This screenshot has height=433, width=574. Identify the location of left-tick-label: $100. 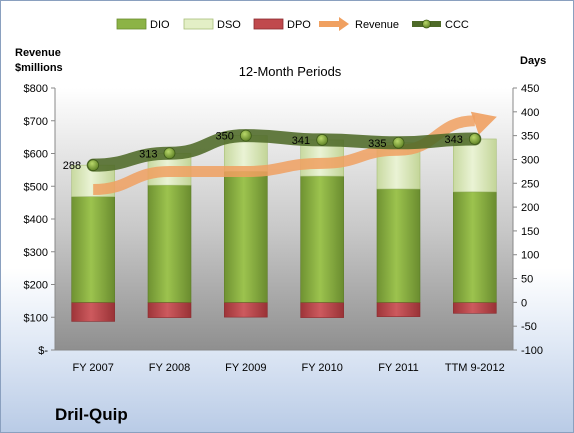
(36, 318).